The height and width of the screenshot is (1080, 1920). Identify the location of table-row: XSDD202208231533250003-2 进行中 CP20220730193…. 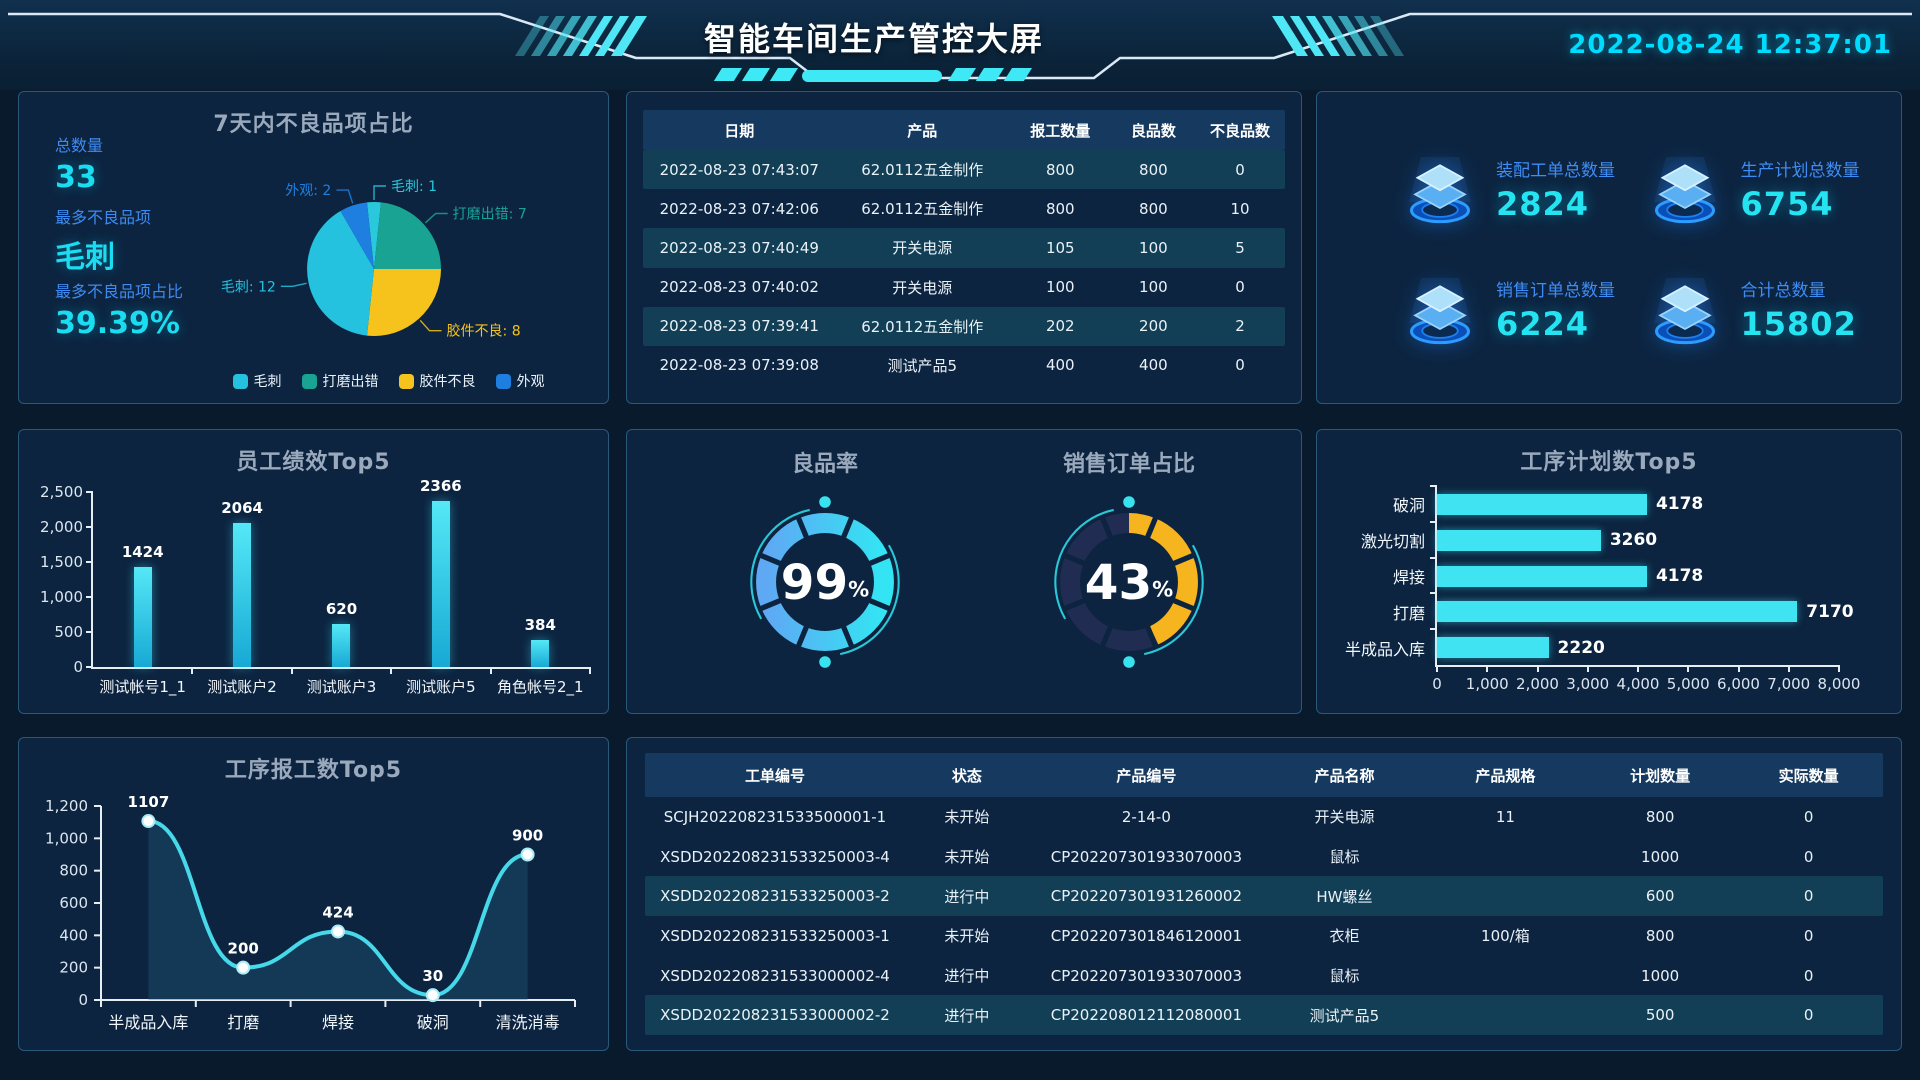
(1264, 896).